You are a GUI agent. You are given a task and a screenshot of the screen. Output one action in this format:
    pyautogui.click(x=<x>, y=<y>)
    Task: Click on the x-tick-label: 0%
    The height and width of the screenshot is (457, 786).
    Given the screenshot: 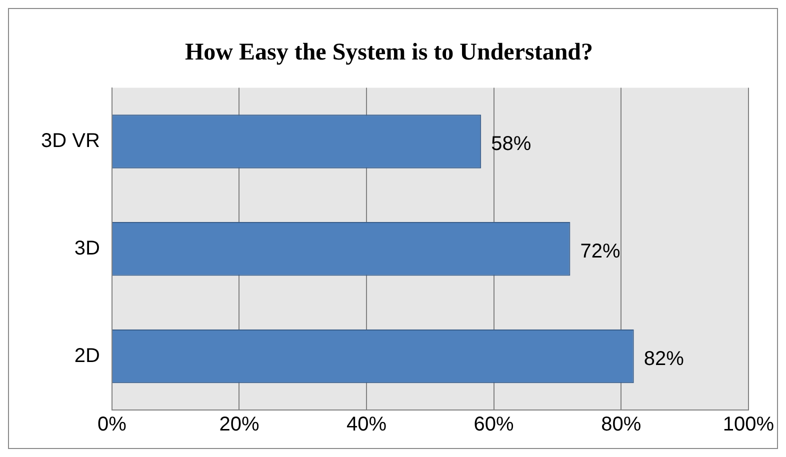 What is the action you would take?
    pyautogui.click(x=112, y=425)
    